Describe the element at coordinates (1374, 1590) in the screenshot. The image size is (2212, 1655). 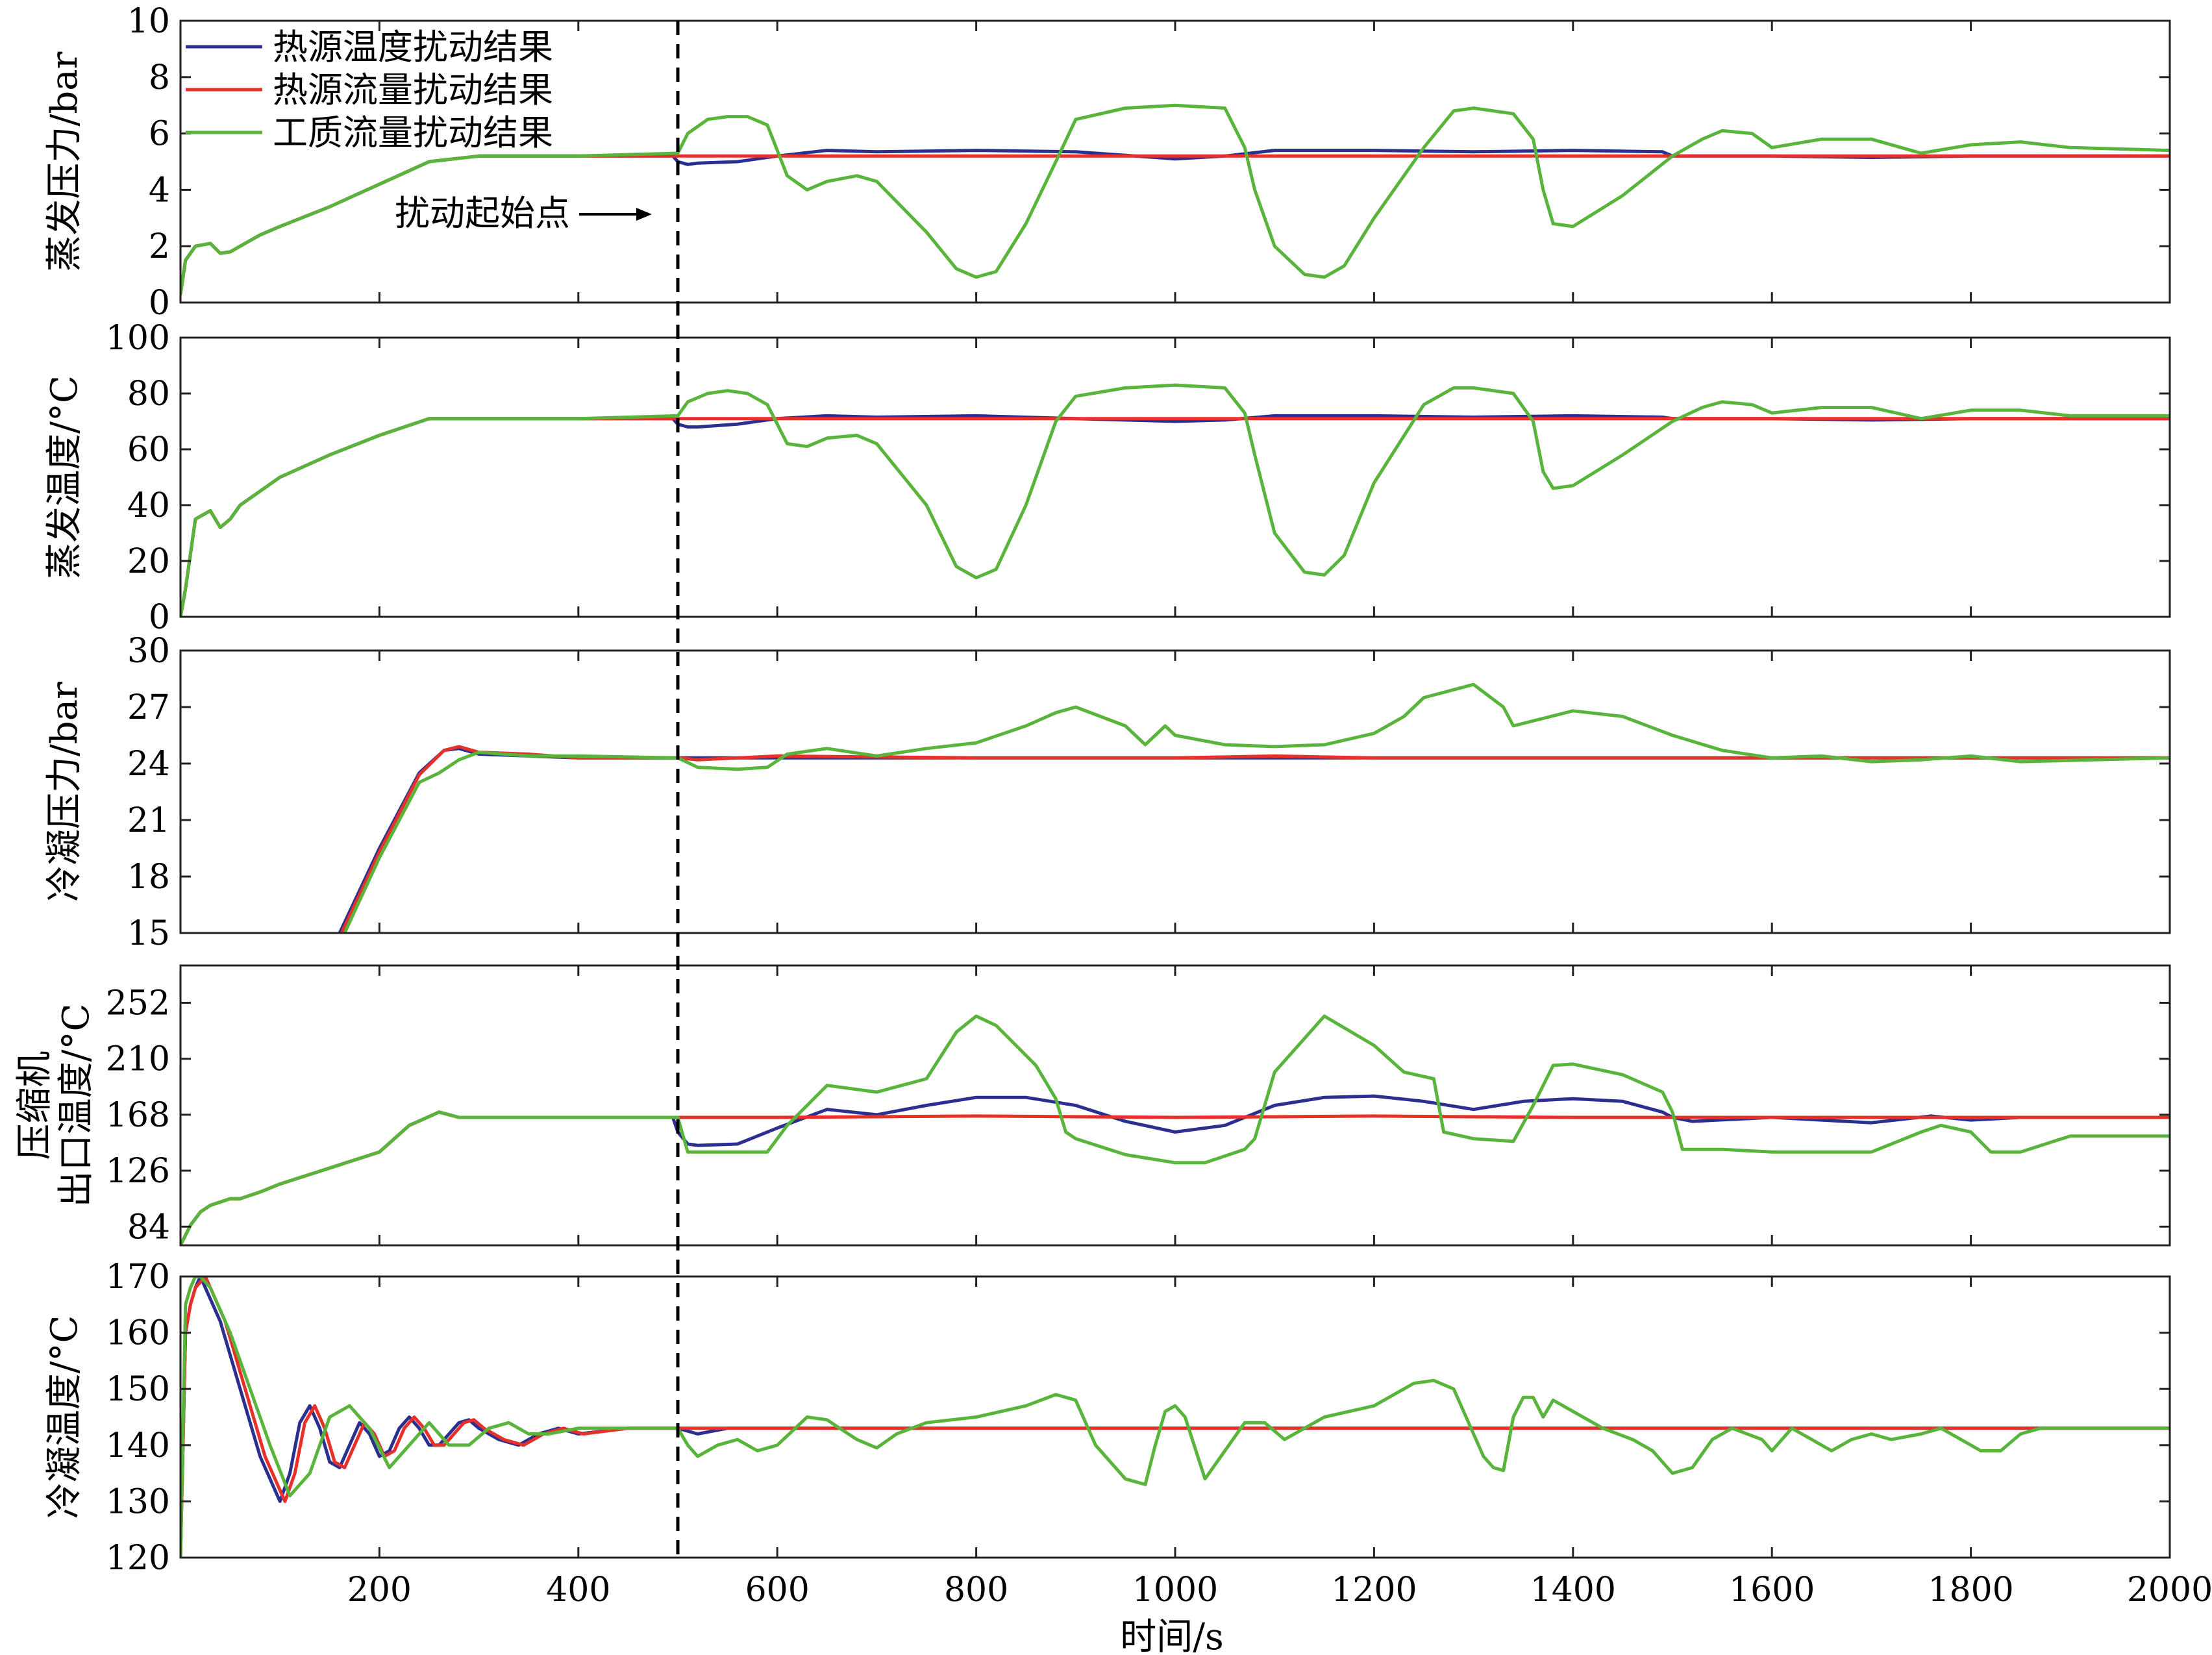
I see `x-tick-label: 1200` at that location.